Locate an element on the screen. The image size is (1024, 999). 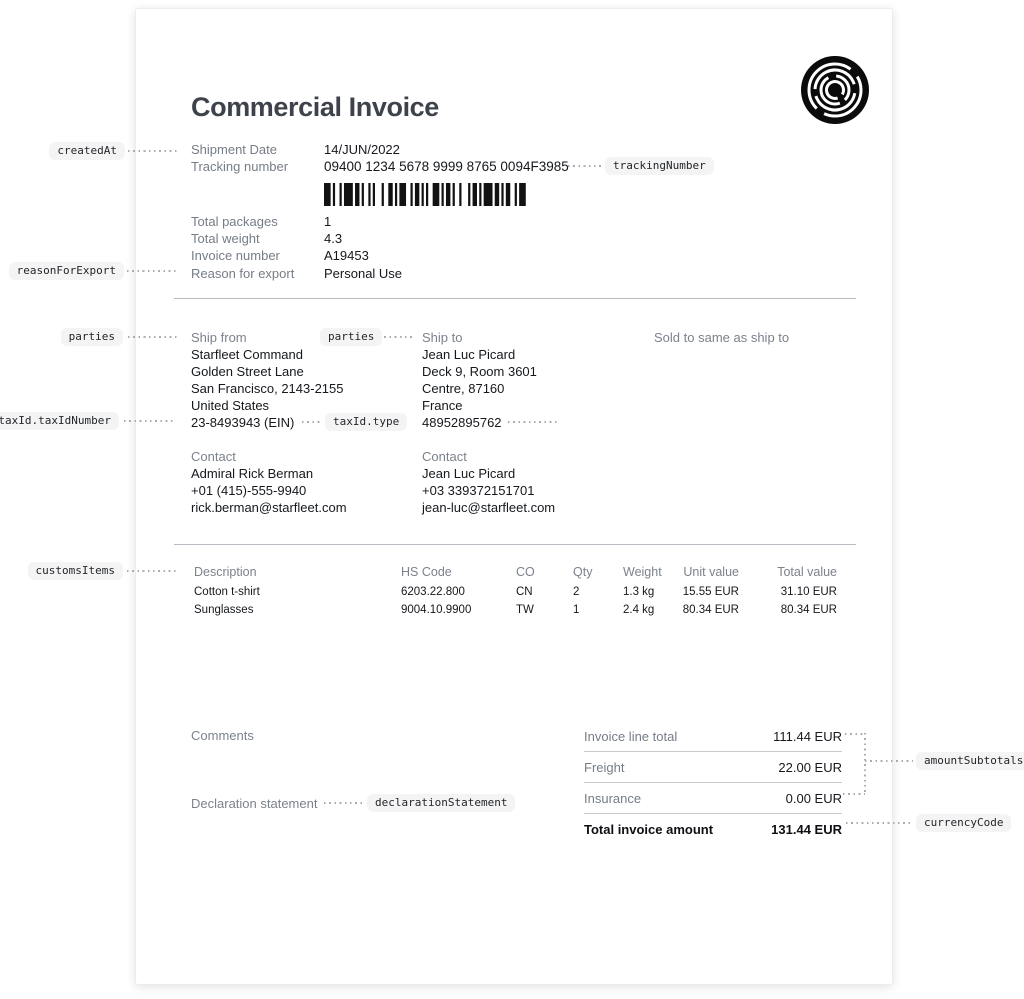
concentric-rings-logo-icon is located at coordinates (835, 90).